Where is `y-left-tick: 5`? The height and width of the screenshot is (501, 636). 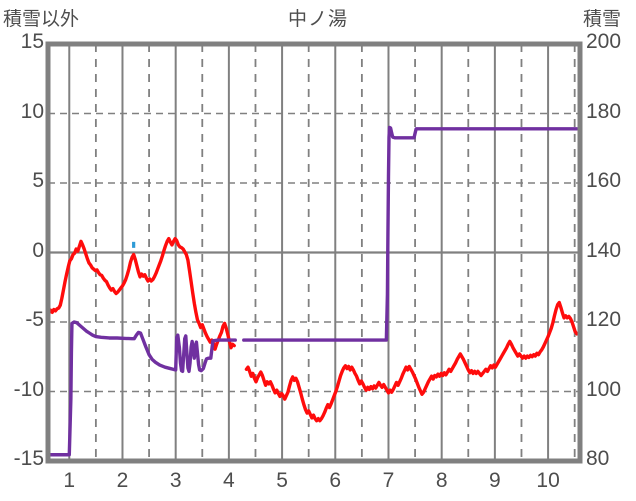 y-left-tick: 5 is located at coordinates (38, 180).